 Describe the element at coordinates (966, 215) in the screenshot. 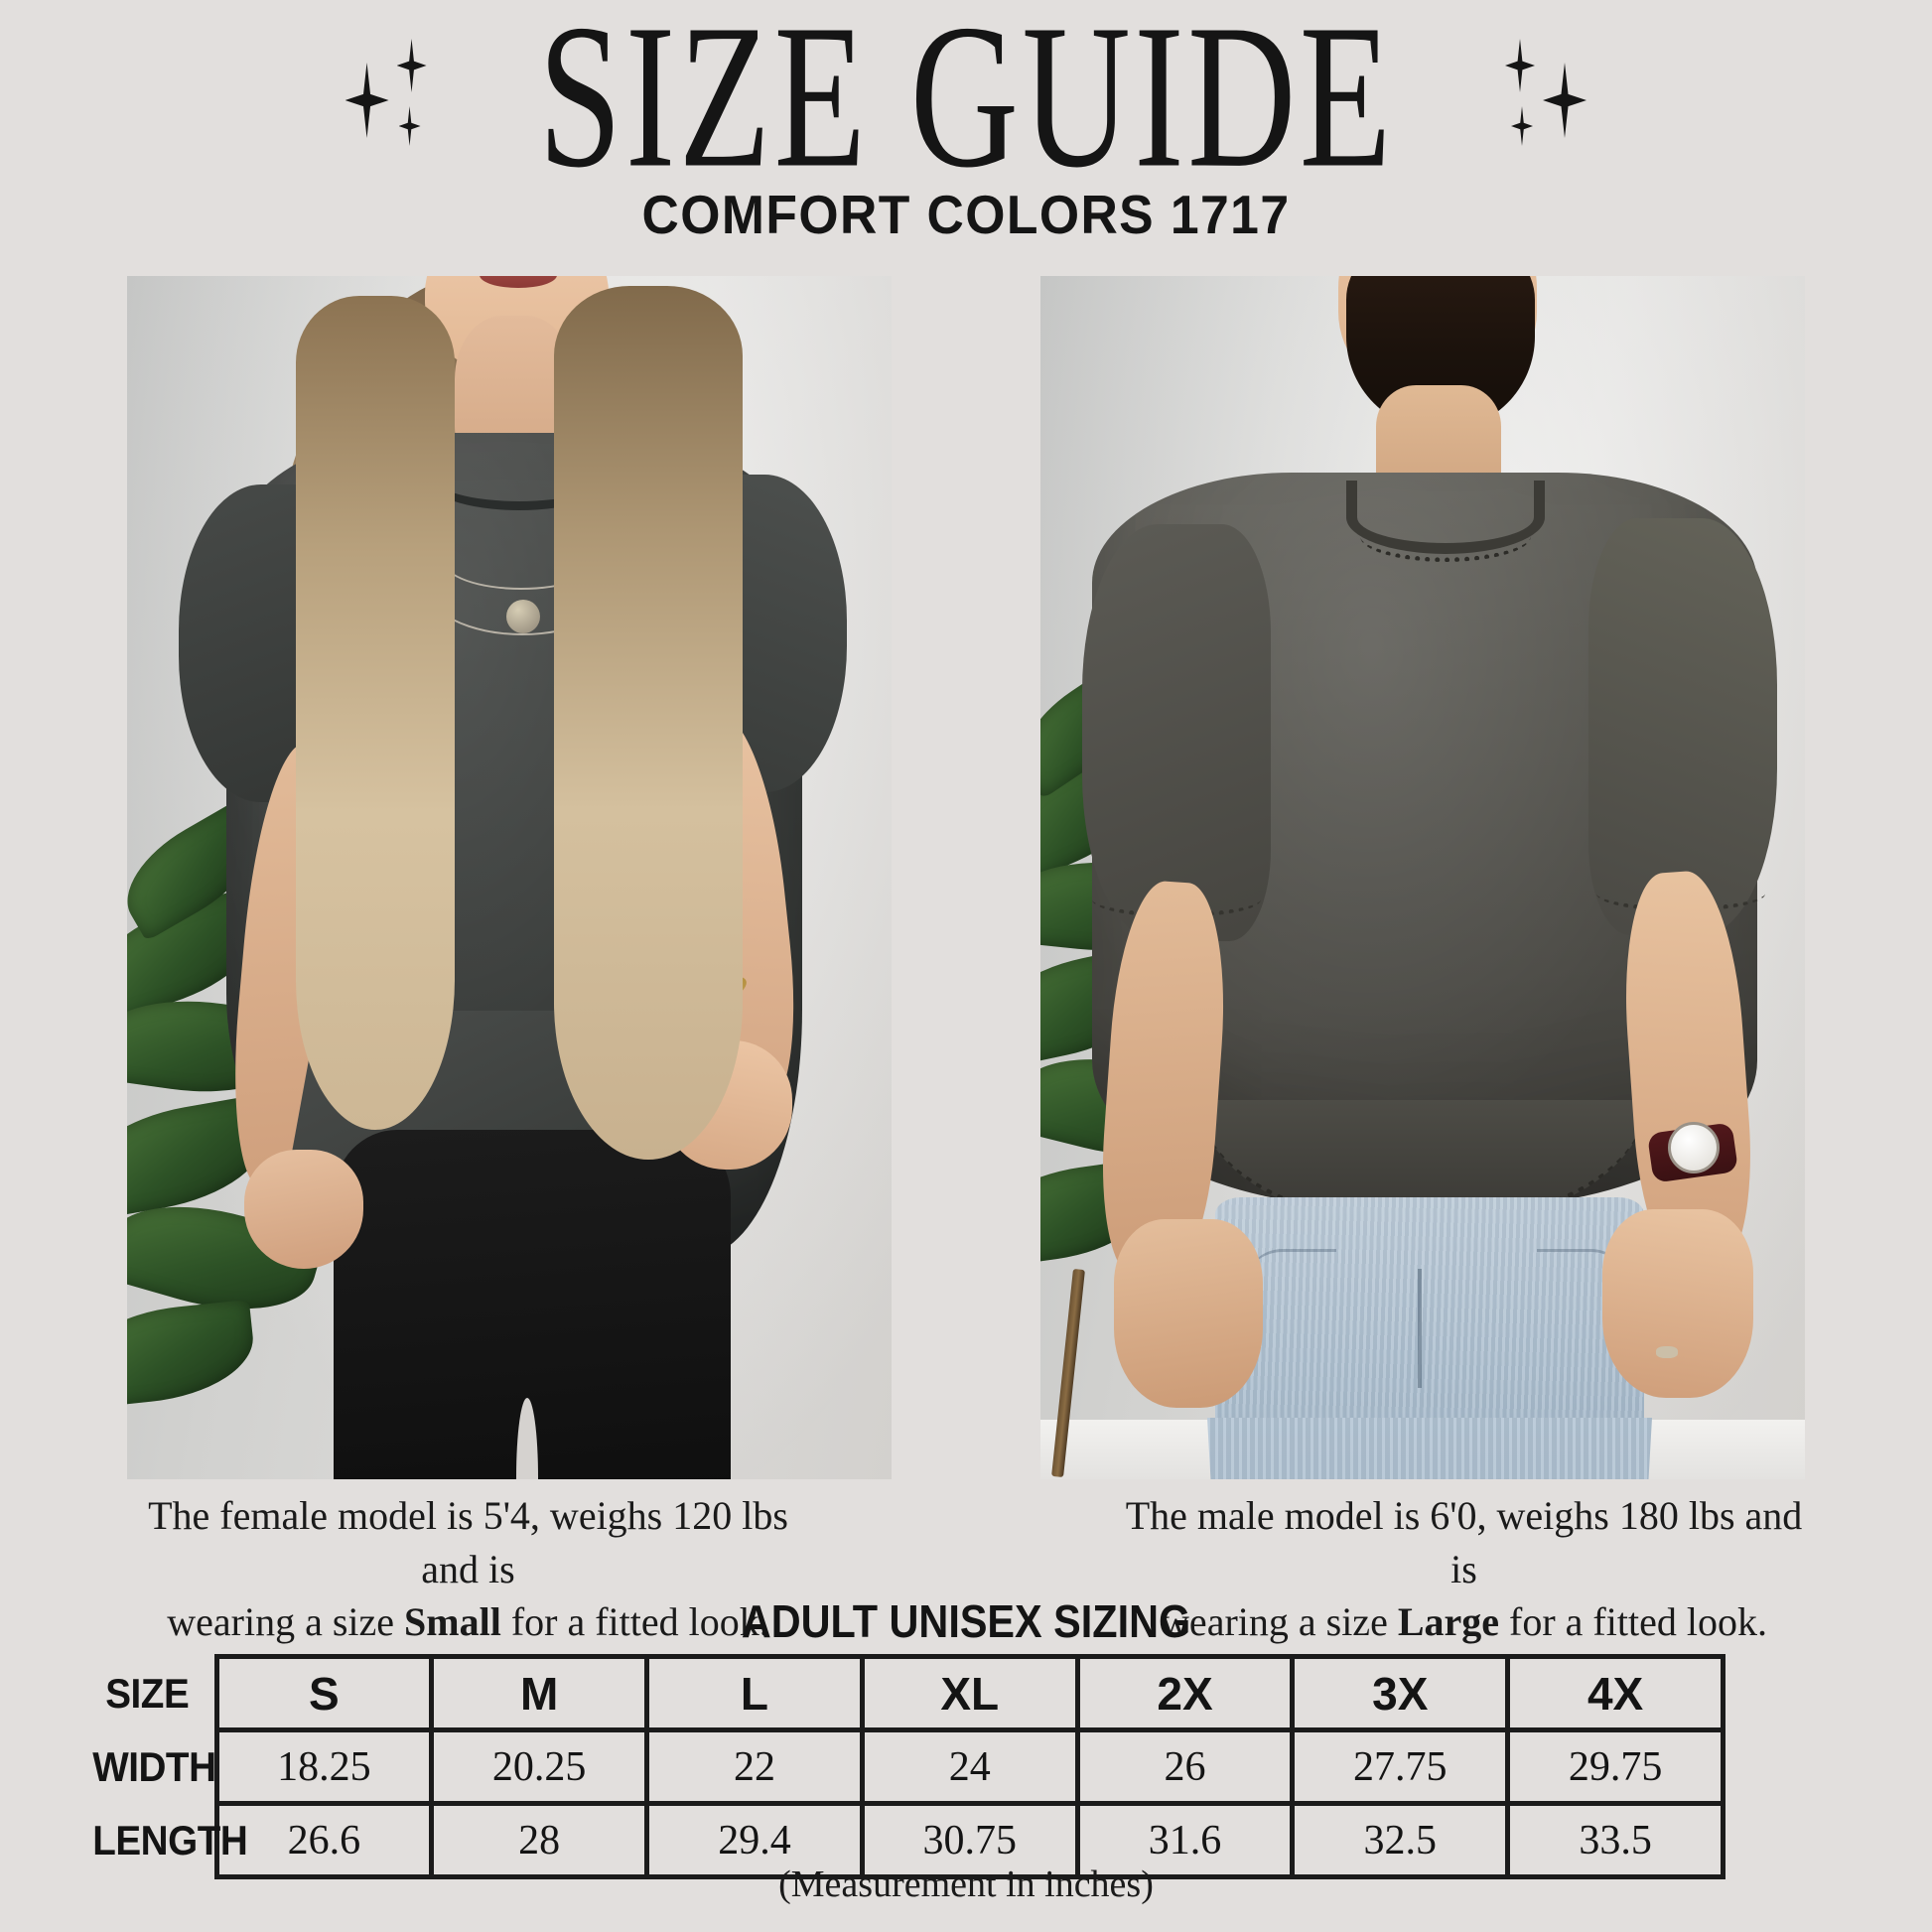

I see `page-subtitle: COMFORT COLORS 1717` at that location.